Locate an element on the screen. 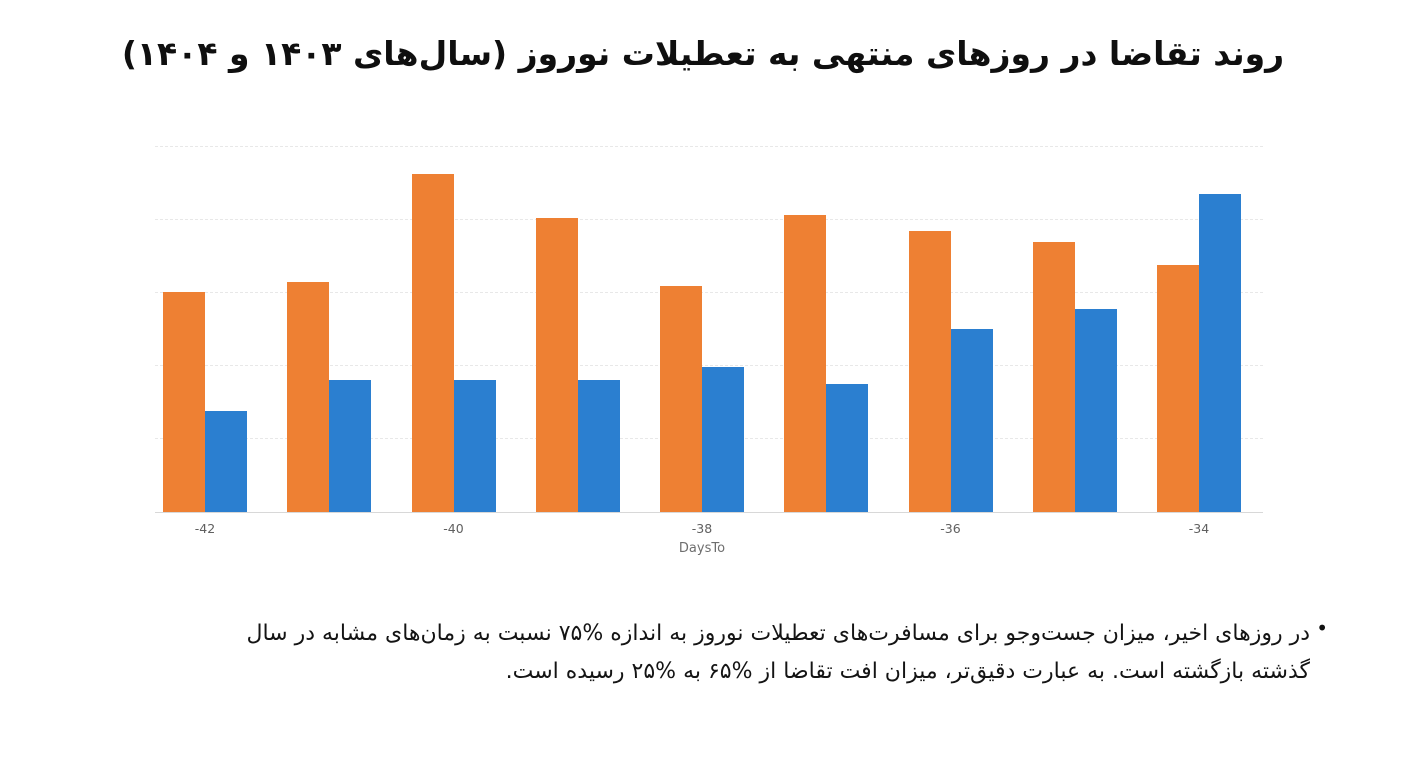 This screenshot has width=1406, height=778. bar-group--41 is located at coordinates (329, 310).